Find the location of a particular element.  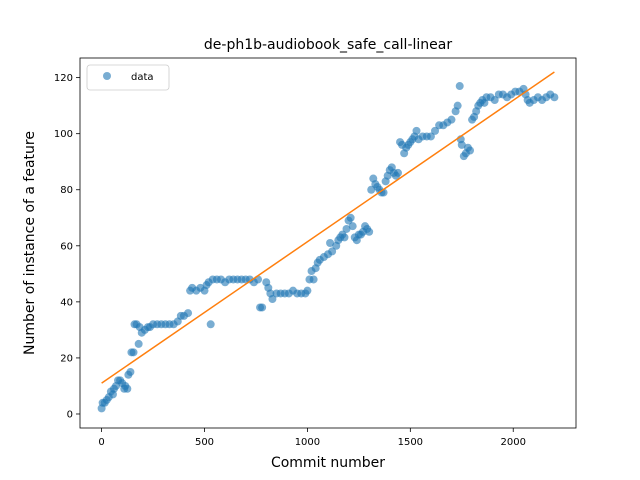

y-tick-label: 0 is located at coordinates (70, 414).